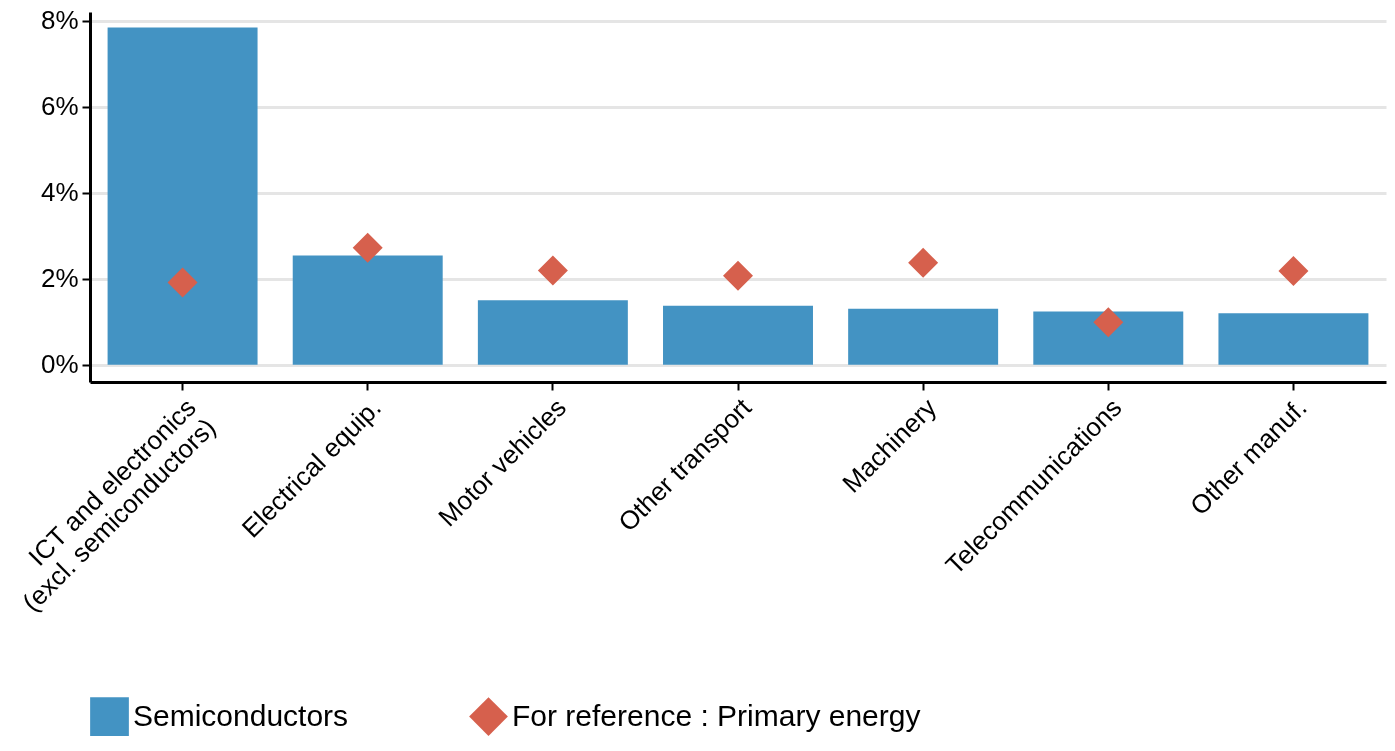  What do you see at coordinates (59, 192) in the screenshot?
I see `y-tick-label: 4%` at bounding box center [59, 192].